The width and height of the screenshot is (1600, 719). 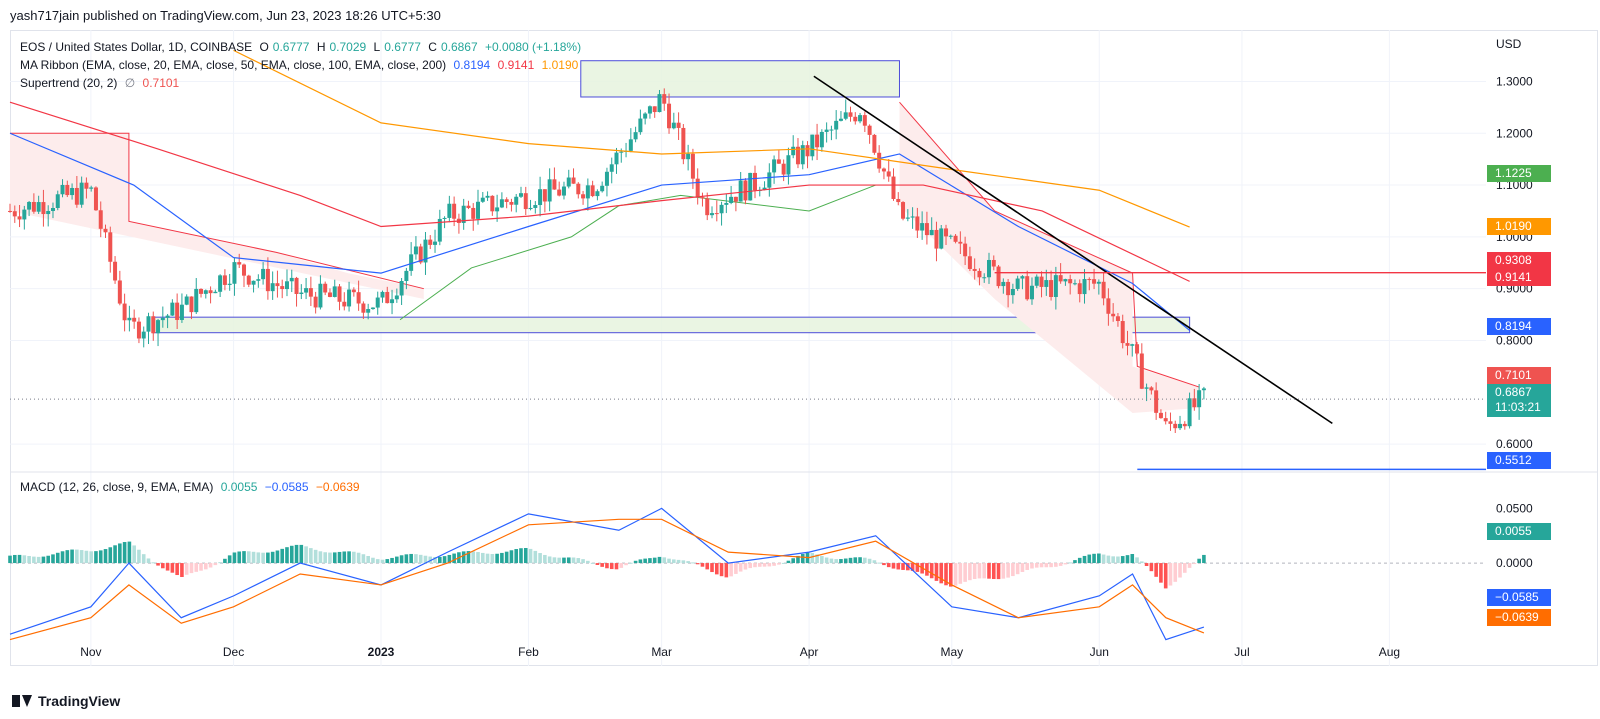 I want to click on macd-axis-tick: 0.0500, so click(x=1514, y=508).